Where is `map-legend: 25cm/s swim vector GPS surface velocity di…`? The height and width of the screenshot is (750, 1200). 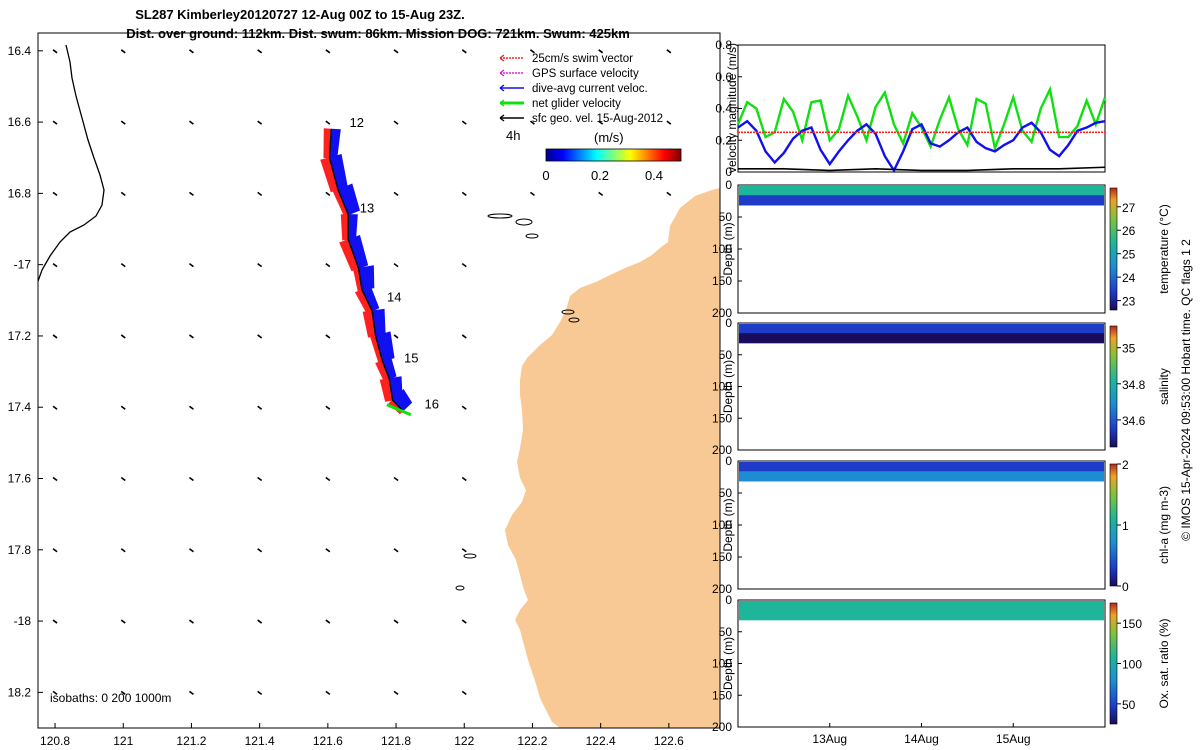
map-legend: 25cm/s swim vector GPS surface velocity di… is located at coordinates (581, 89).